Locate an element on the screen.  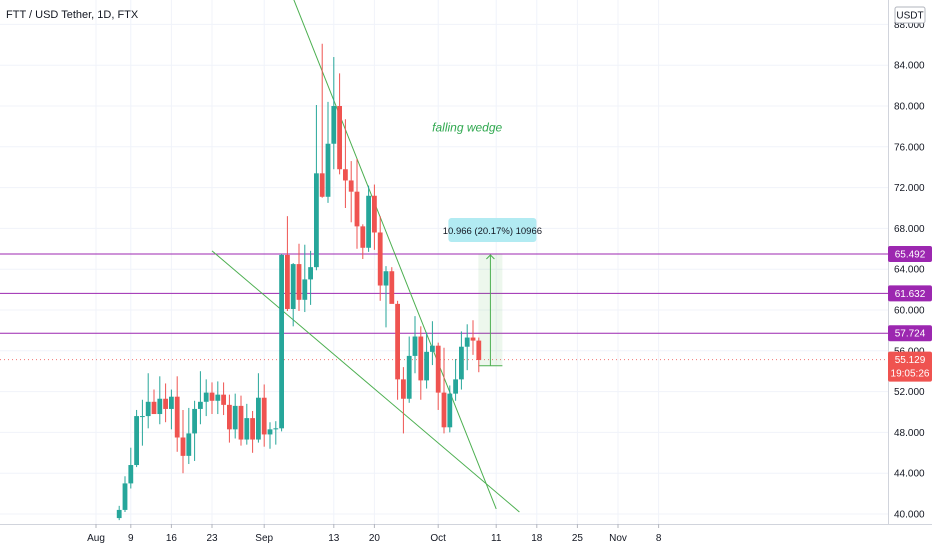
y-tick-label: 60.000 is located at coordinates (909, 311).